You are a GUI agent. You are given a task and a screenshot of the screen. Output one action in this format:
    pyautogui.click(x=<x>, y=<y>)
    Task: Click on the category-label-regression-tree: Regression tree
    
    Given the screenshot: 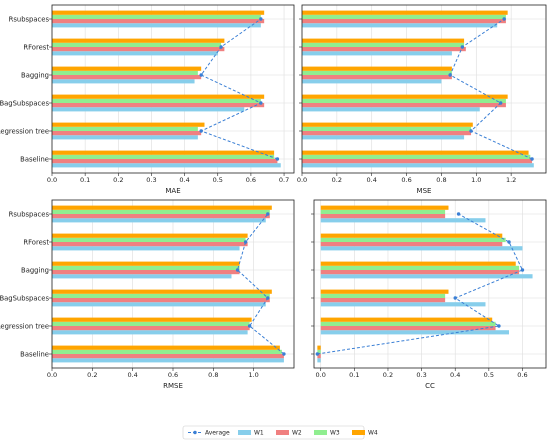 What is the action you would take?
    pyautogui.click(x=24, y=131)
    